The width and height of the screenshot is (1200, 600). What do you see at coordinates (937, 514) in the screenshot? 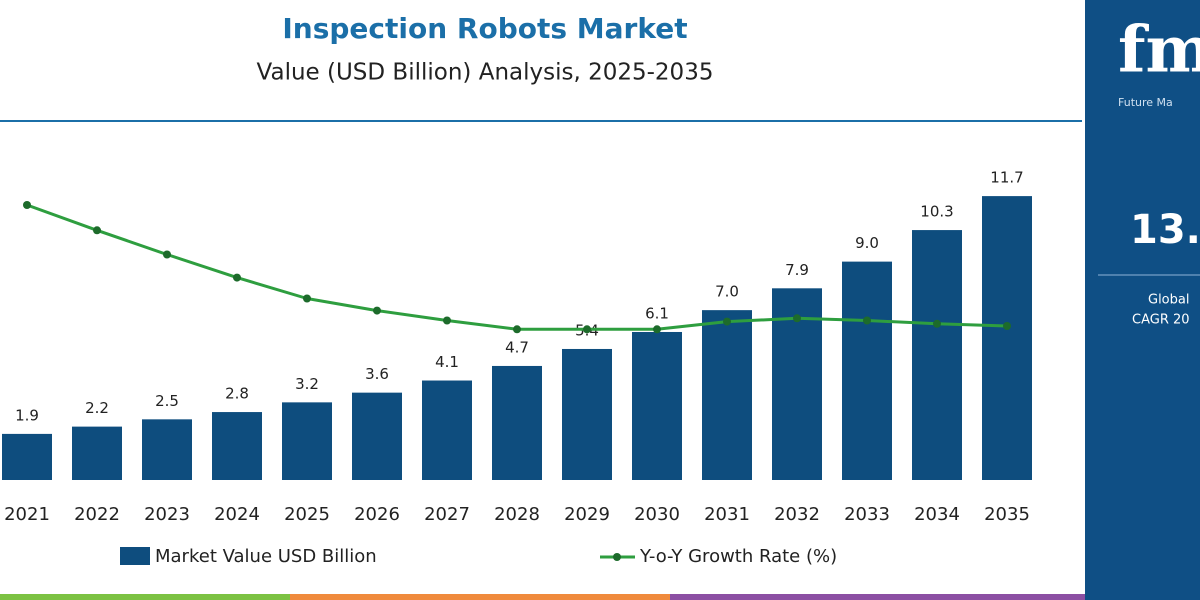
I see `x-tick-label: 2034` at bounding box center [937, 514].